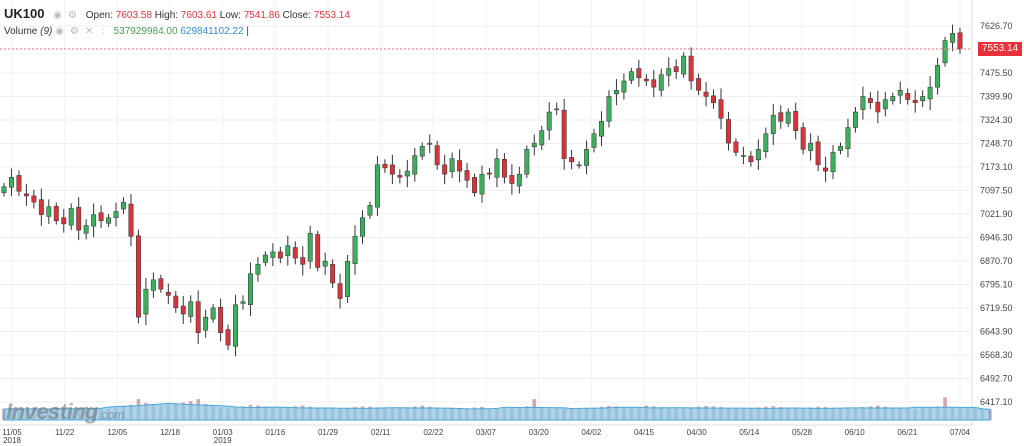 Image resolution: width=1024 pixels, height=446 pixels. What do you see at coordinates (52, 411) in the screenshot?
I see `logo-text: Investing` at bounding box center [52, 411].